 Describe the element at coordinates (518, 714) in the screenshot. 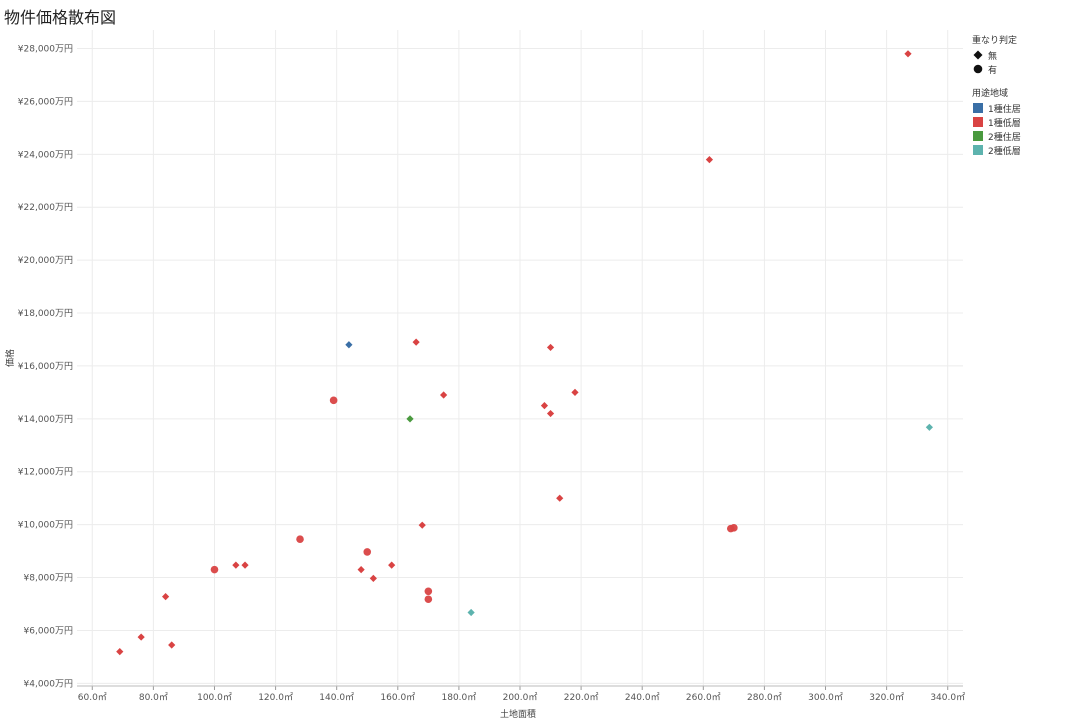

I see `x-axis-label: 土地面積` at that location.